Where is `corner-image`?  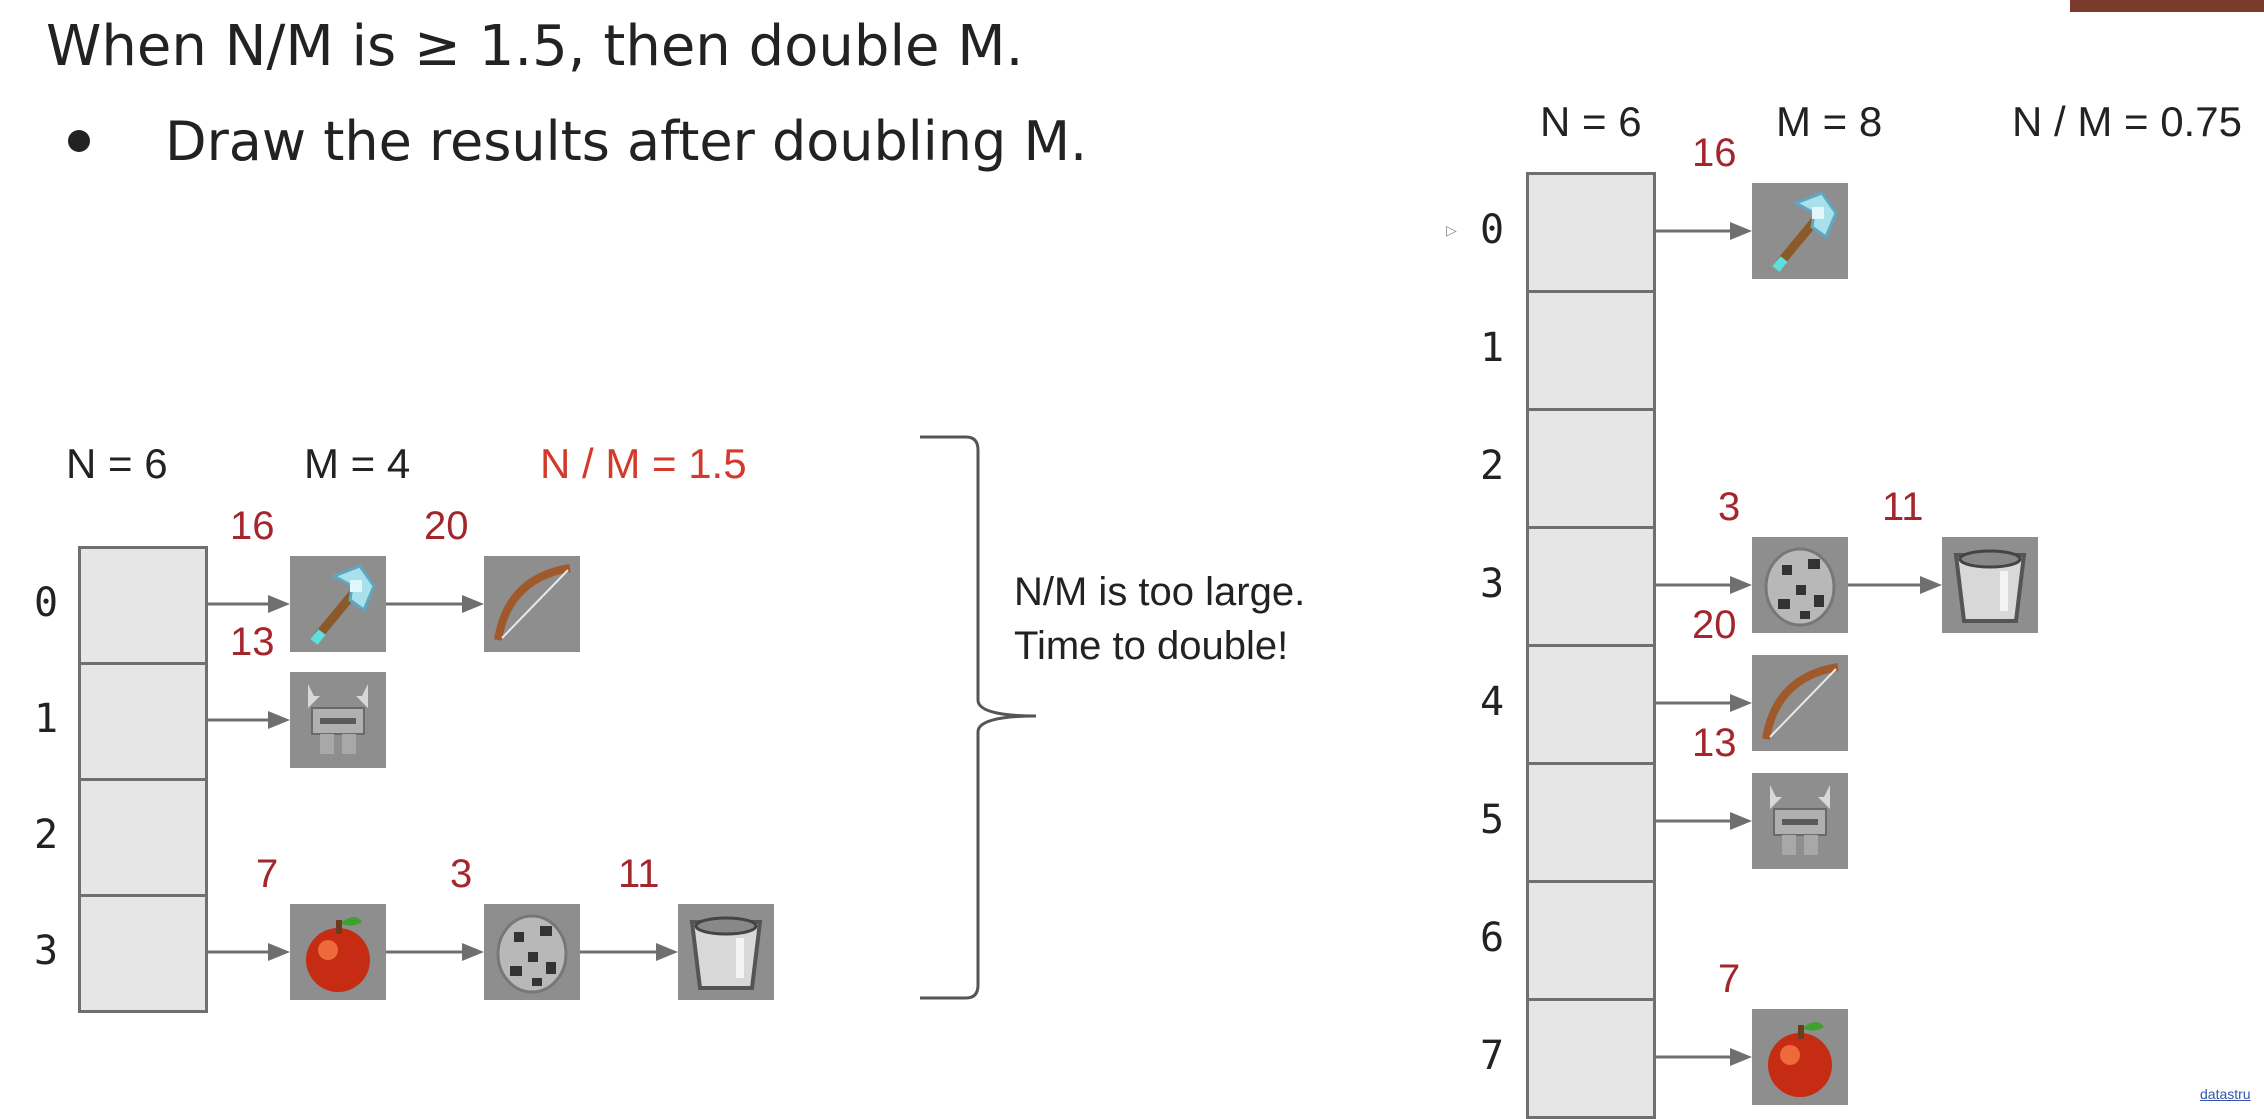 corner-image is located at coordinates (2167, 6).